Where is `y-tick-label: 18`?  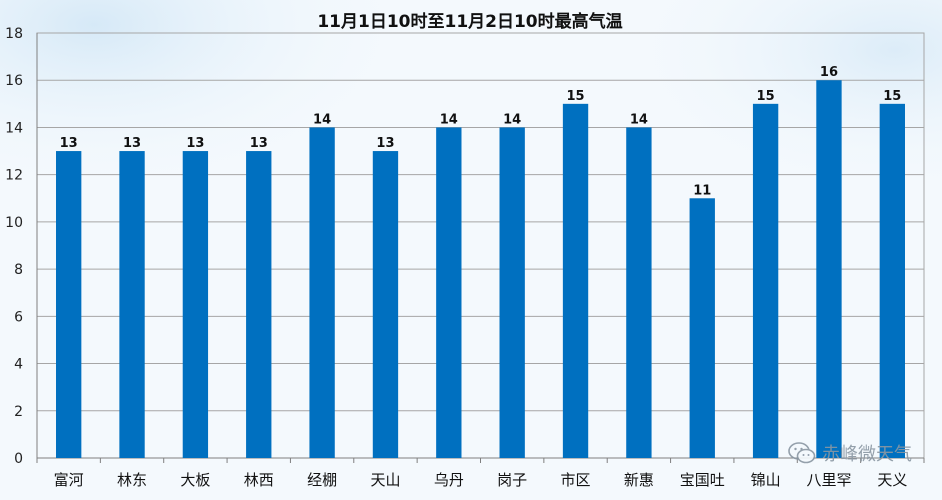 y-tick-label: 18 is located at coordinates (14, 34).